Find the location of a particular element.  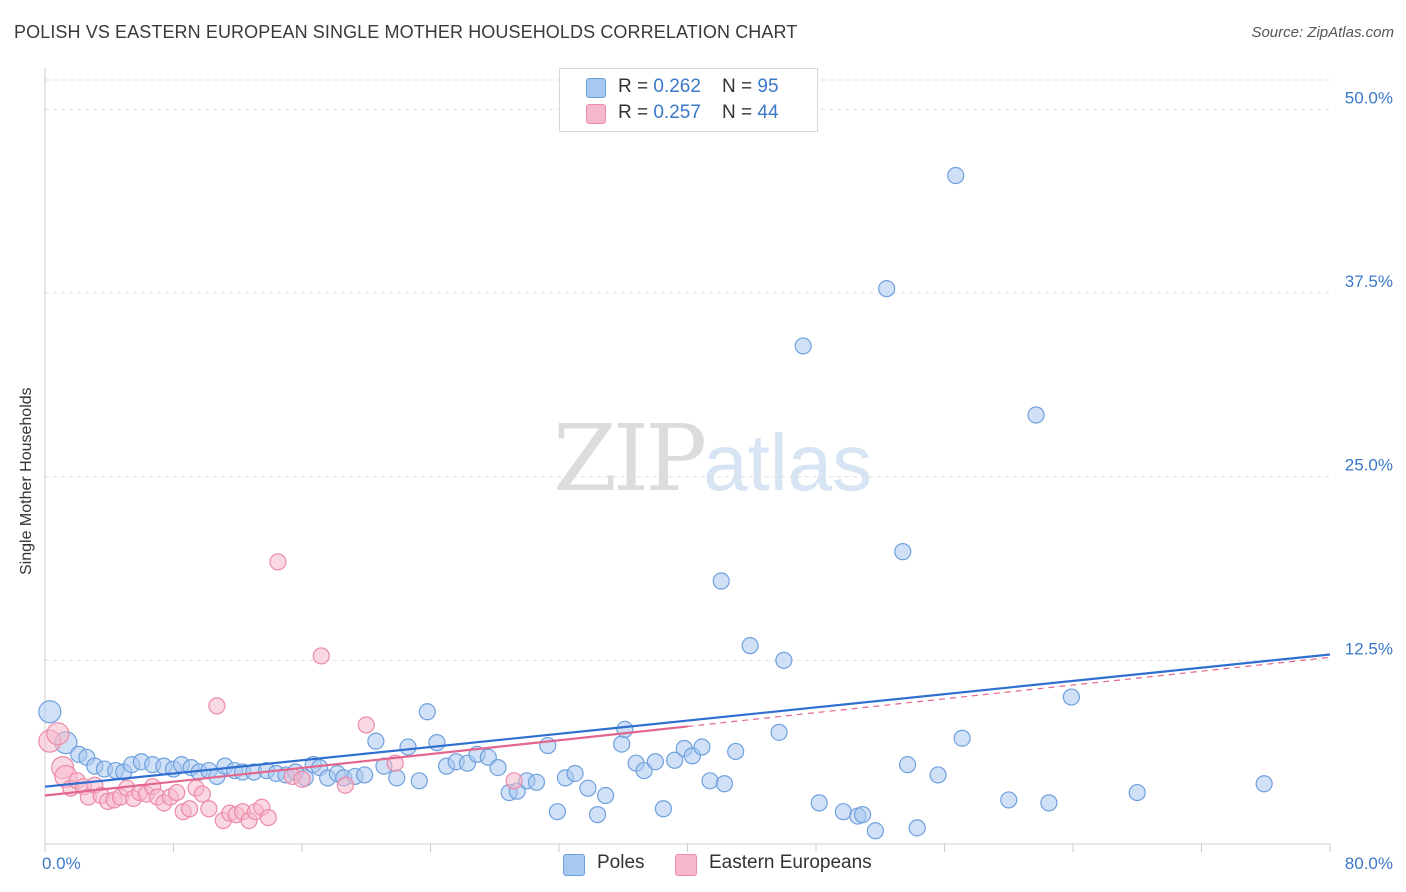

watermark-zip-text: ZIP is located at coordinates (630, 458).